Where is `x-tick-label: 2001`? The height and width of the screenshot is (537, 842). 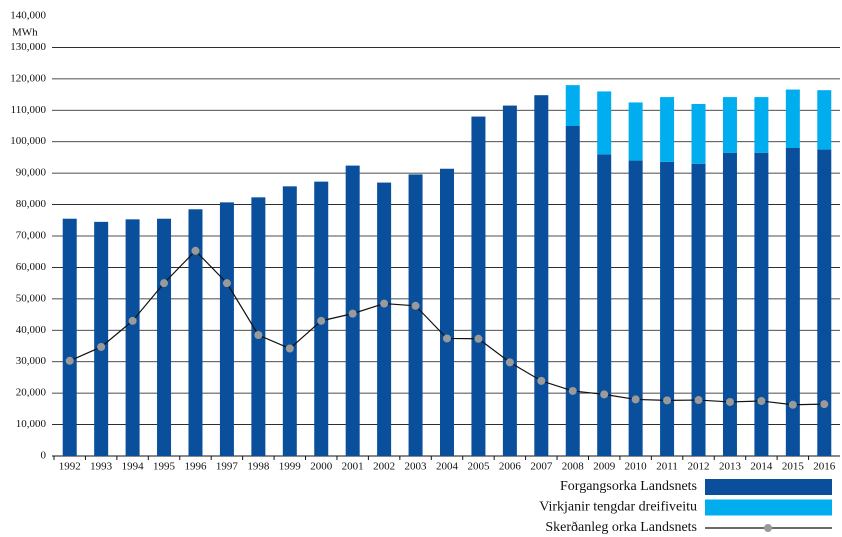 x-tick-label: 2001 is located at coordinates (353, 467).